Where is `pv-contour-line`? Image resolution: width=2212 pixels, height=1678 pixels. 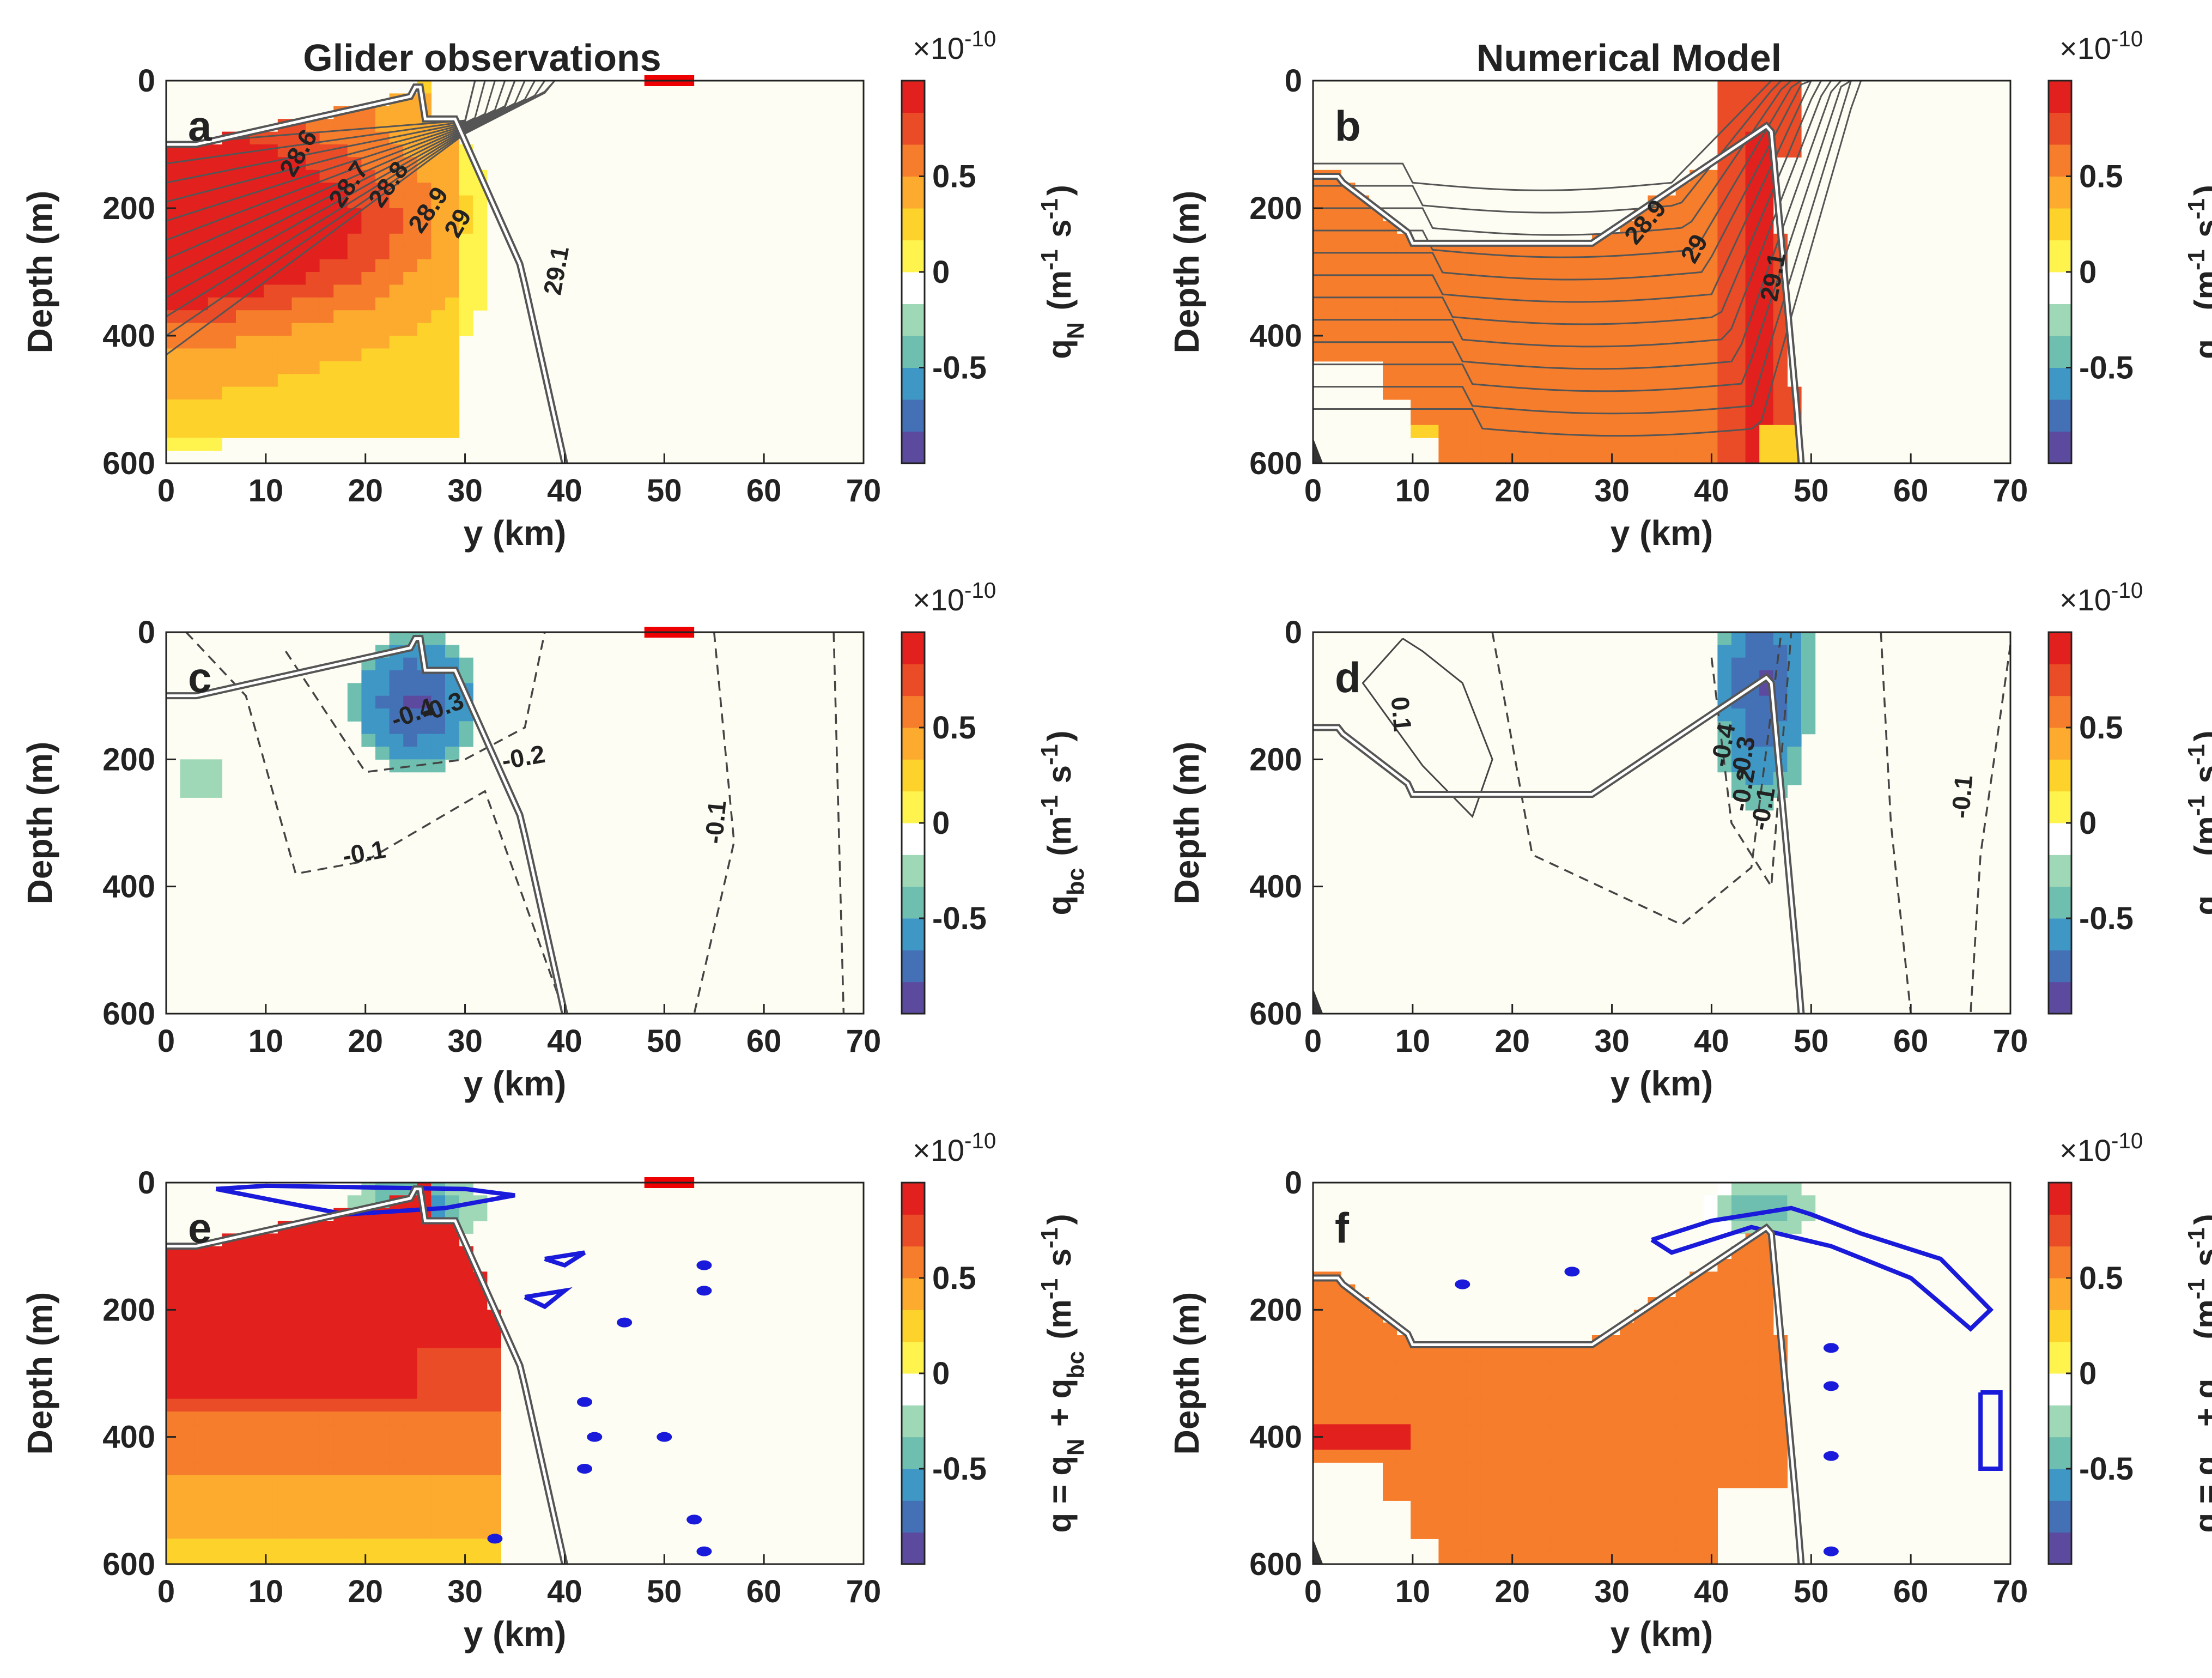 pv-contour-line is located at coordinates (1822, 1269).